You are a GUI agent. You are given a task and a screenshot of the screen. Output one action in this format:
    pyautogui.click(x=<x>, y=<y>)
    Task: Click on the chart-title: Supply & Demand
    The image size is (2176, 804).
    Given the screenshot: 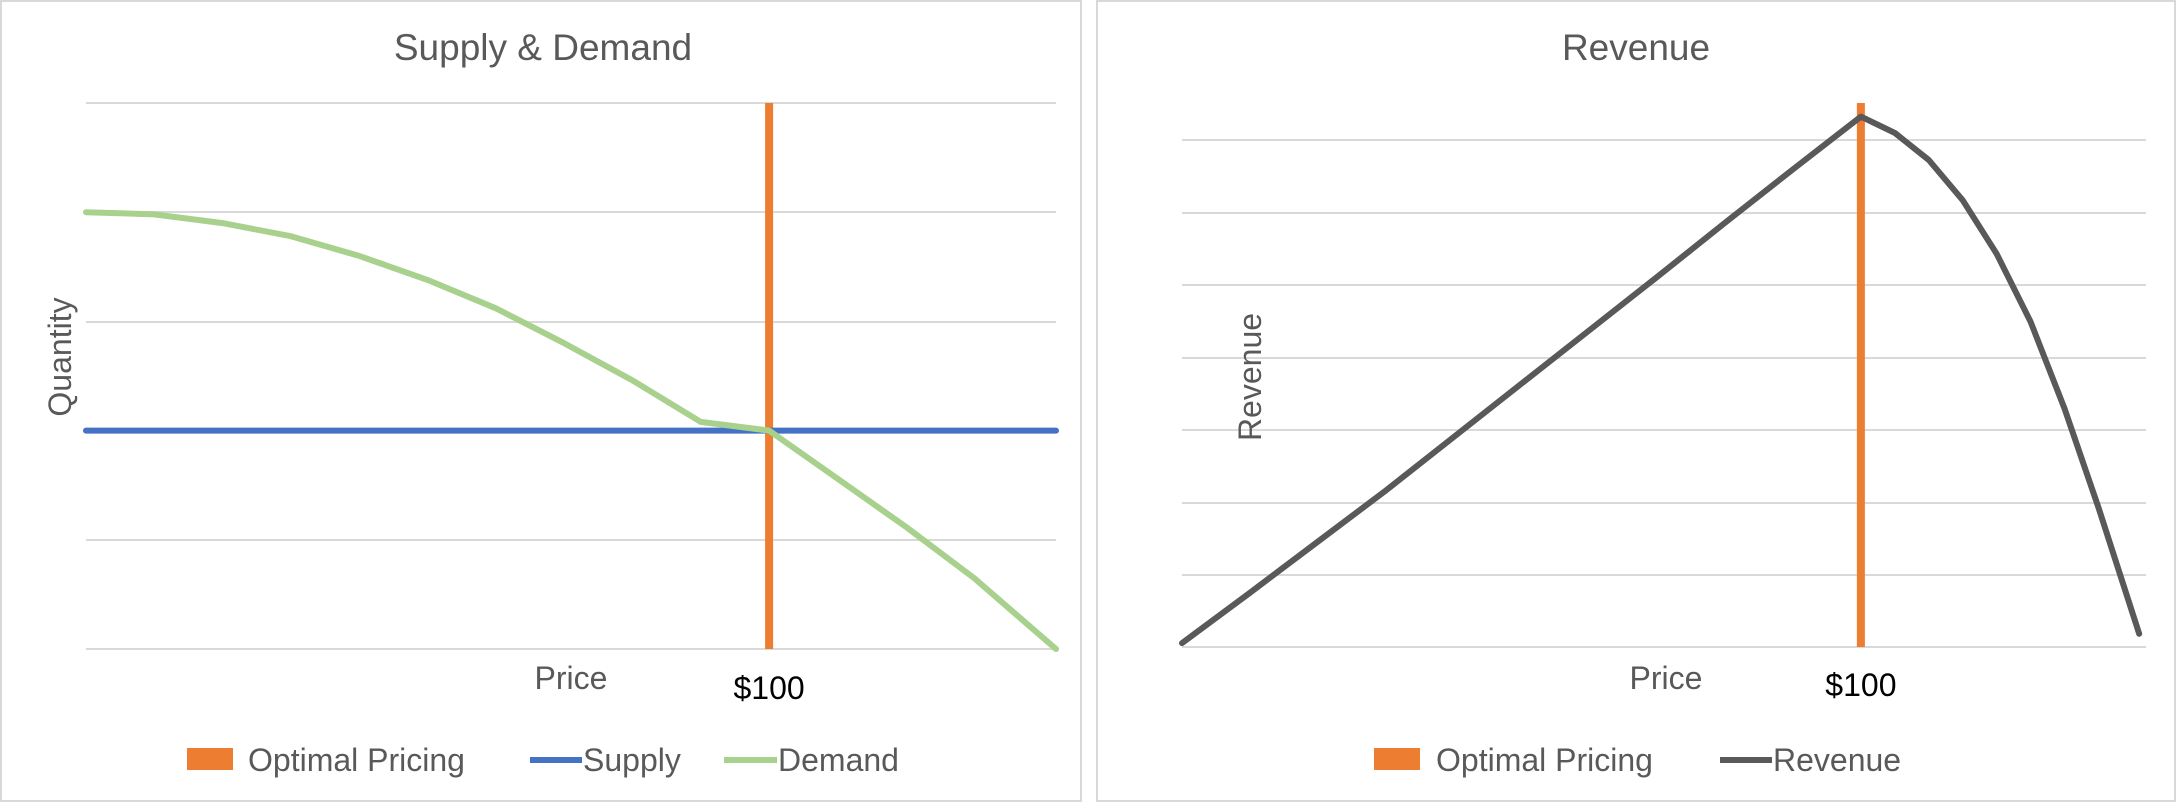 What is the action you would take?
    pyautogui.click(x=543, y=47)
    